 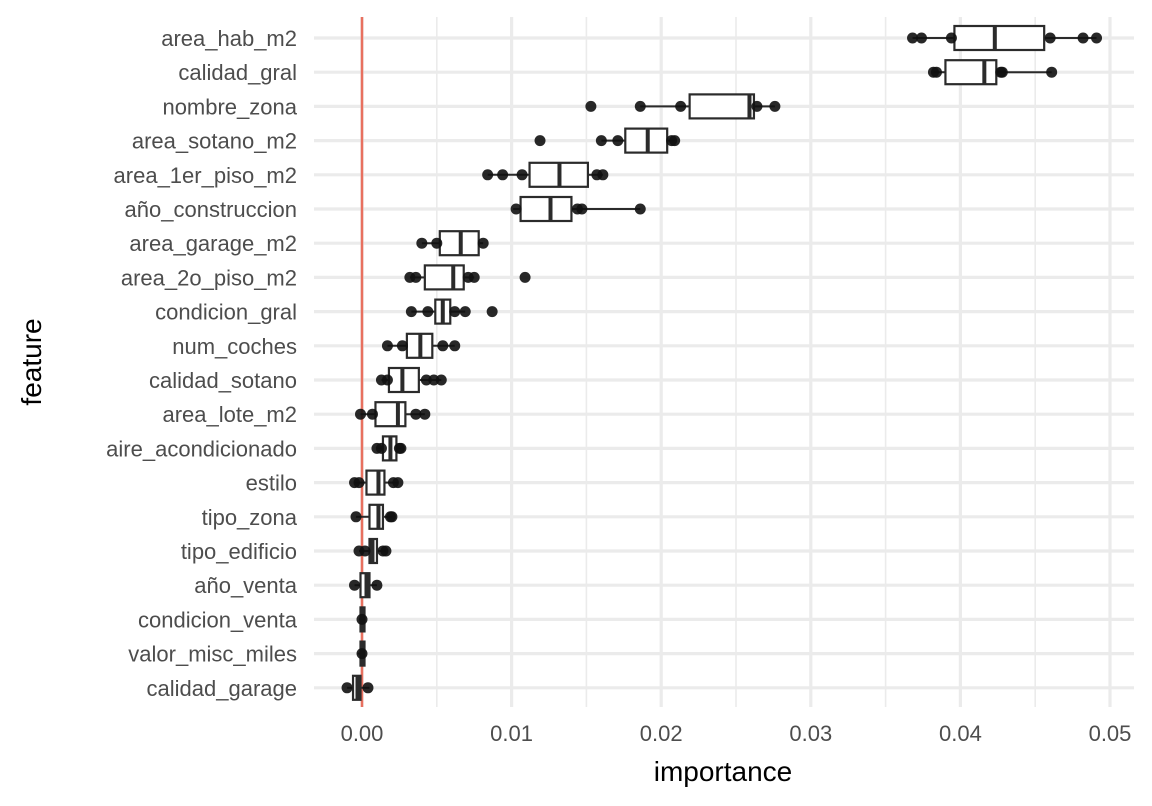 What do you see at coordinates (218, 619) in the screenshot?
I see `y-tick-label: condicion_venta` at bounding box center [218, 619].